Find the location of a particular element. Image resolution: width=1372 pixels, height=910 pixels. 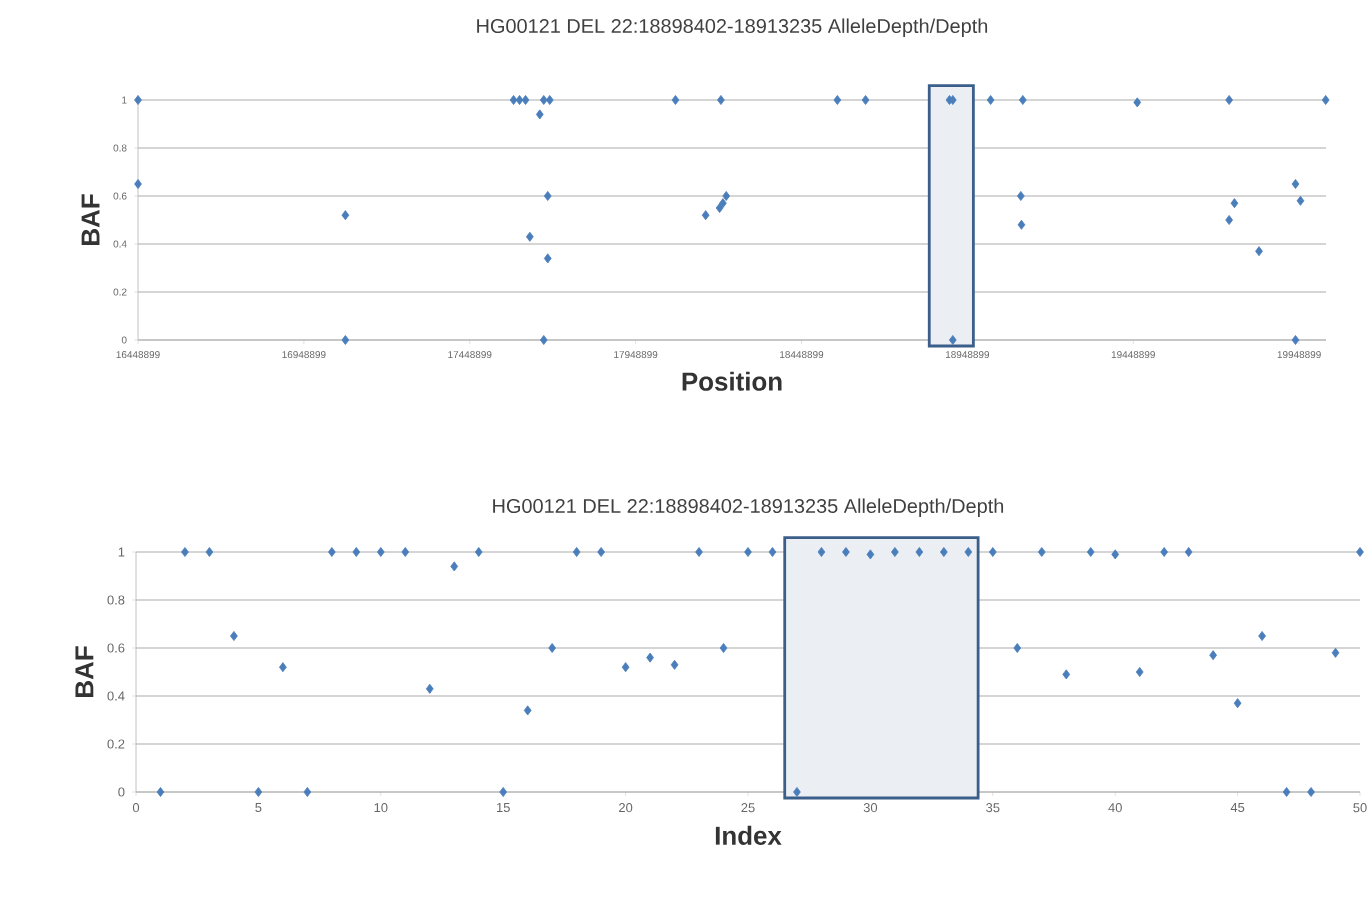

x-axis-title: Index is located at coordinates (748, 835).